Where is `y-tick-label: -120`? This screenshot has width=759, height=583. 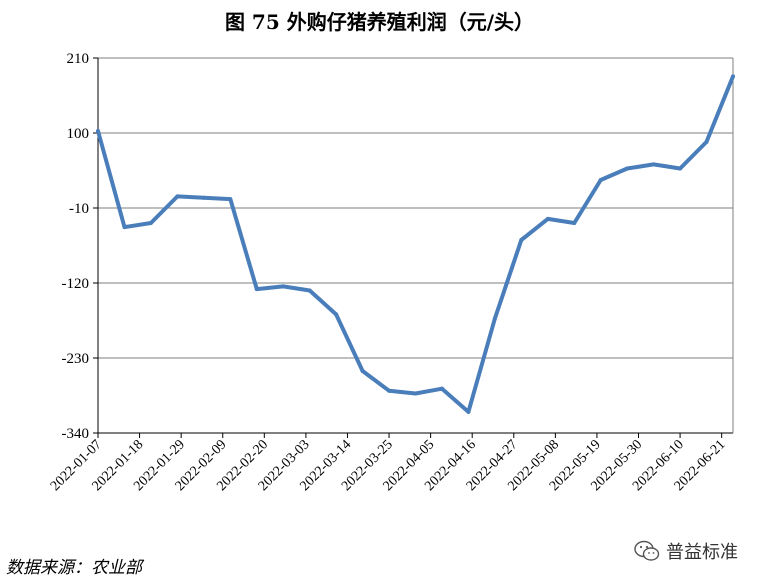 y-tick-label: -120 is located at coordinates (76, 284).